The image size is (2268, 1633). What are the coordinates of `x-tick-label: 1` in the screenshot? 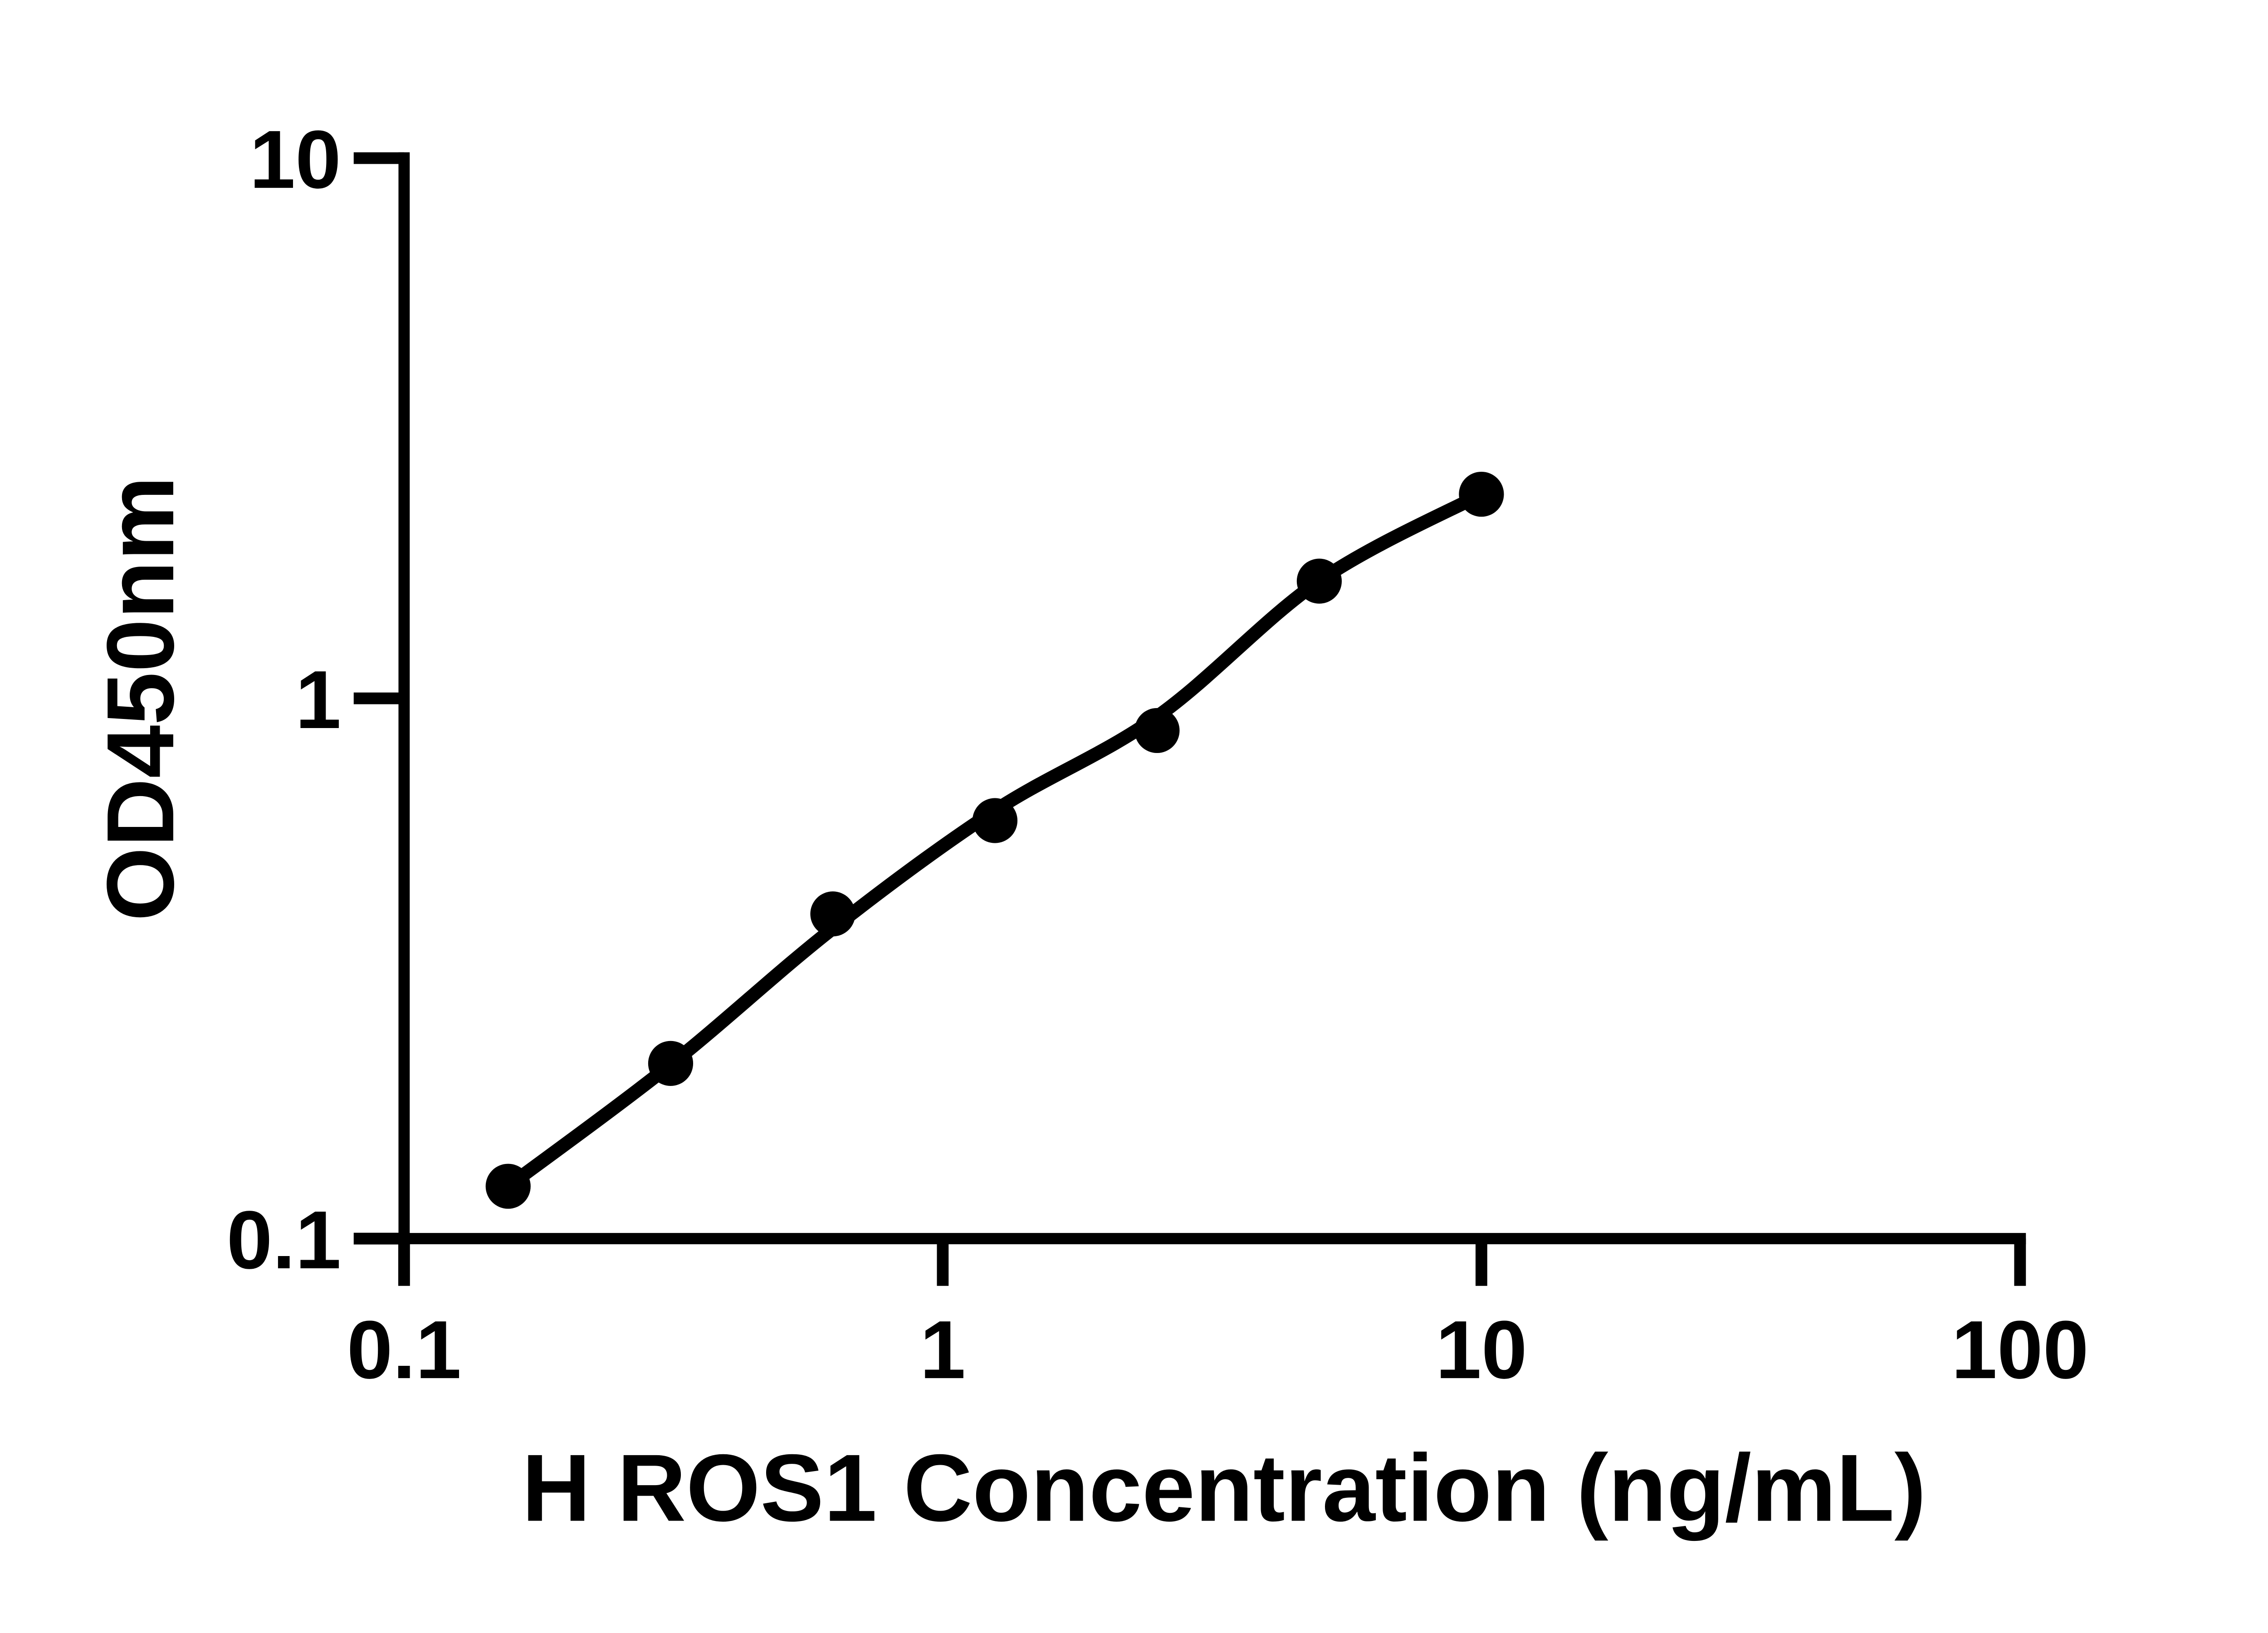 It's located at (943, 1350).